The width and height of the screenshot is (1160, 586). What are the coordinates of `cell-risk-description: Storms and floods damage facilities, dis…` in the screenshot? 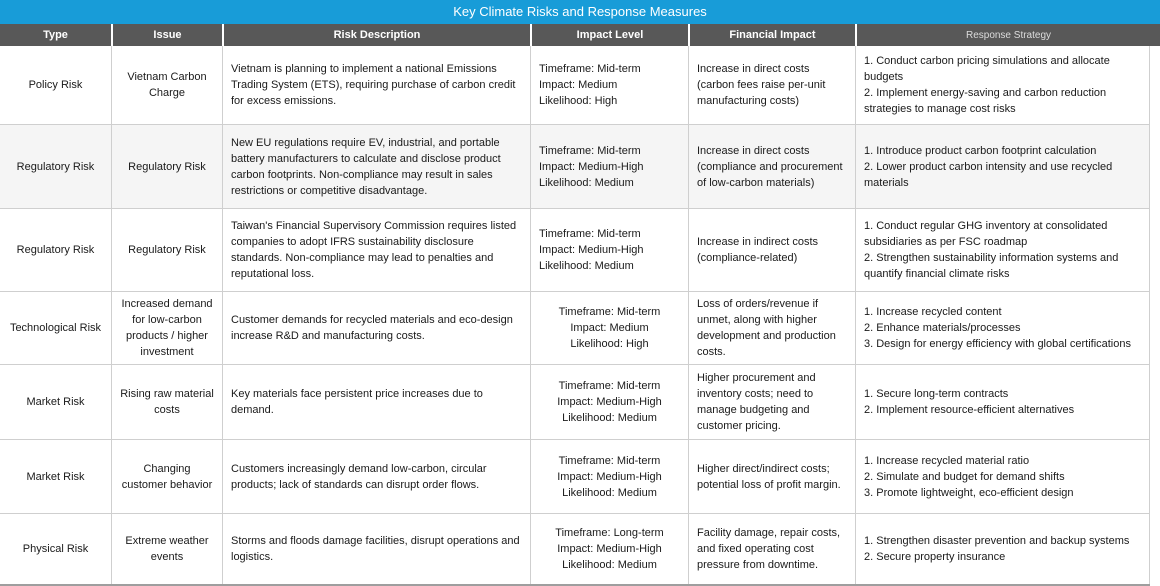 It's located at (376, 549).